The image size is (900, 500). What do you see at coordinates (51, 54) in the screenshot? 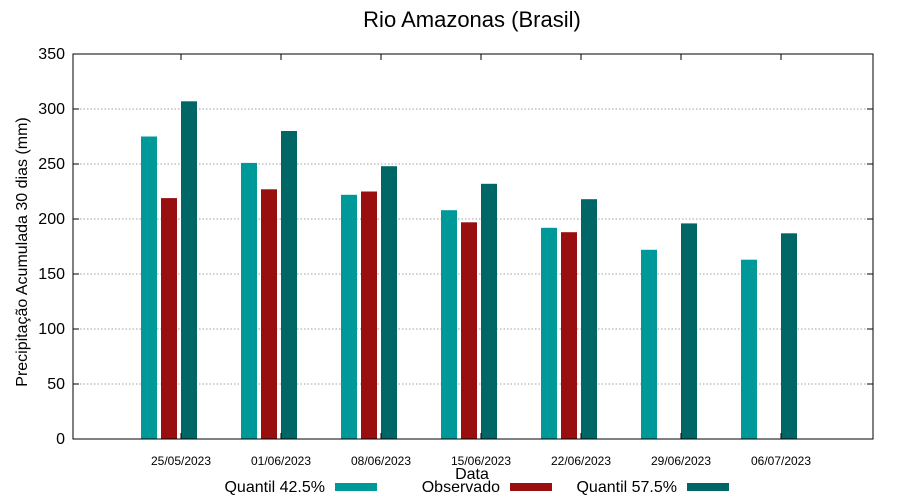
I see `y-tick-label: 350` at bounding box center [51, 54].